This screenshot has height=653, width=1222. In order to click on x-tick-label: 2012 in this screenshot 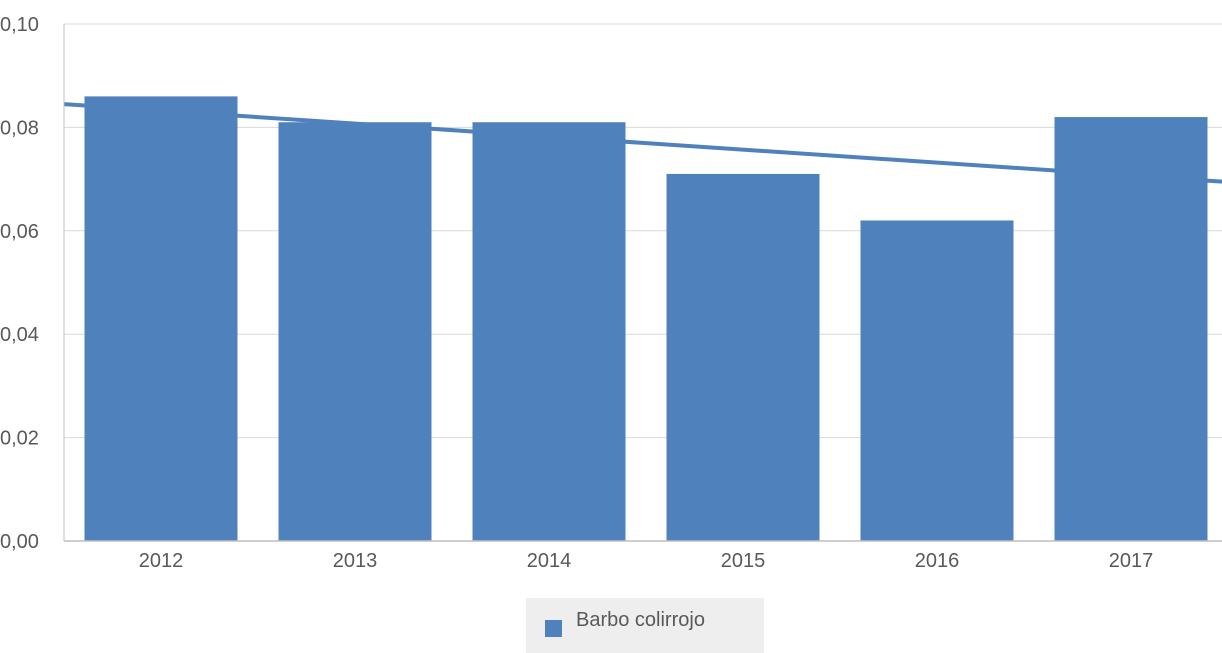, I will do `click(161, 561)`.